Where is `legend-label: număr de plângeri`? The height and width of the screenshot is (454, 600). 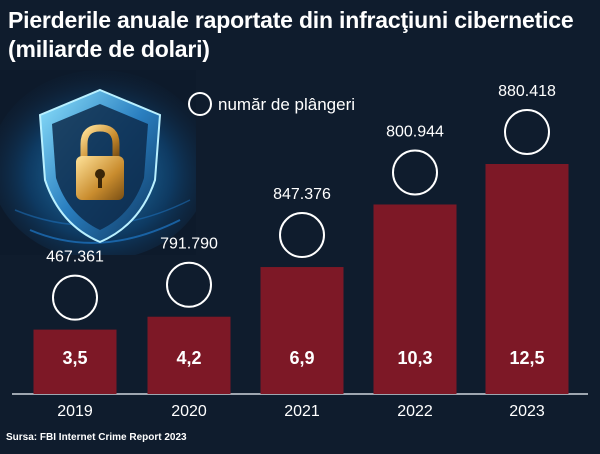
legend-label: număr de plângeri is located at coordinates (286, 104).